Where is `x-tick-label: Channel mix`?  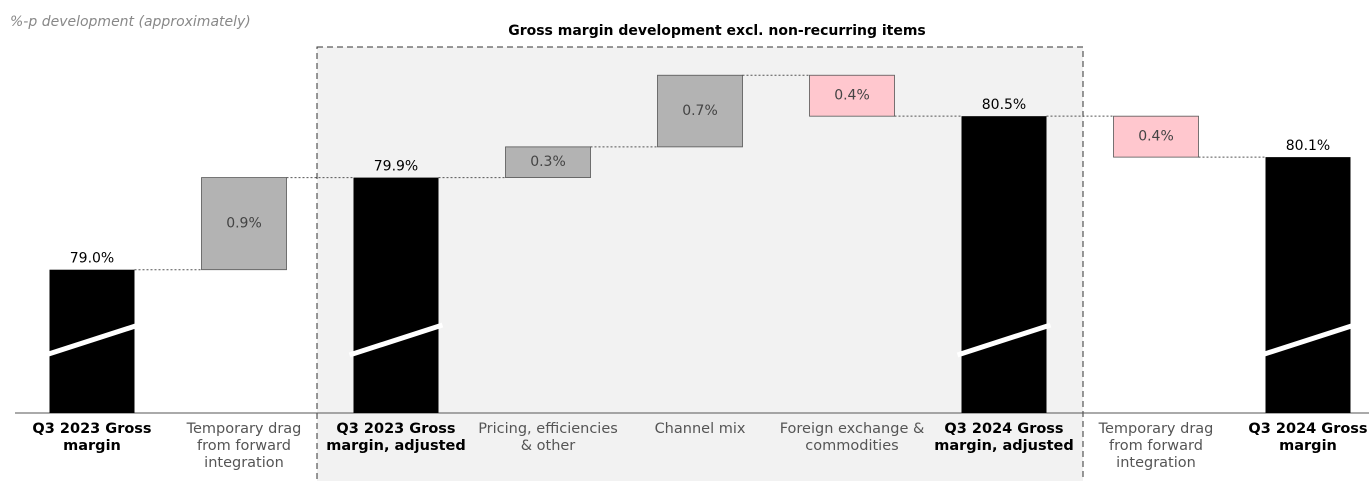
x-tick-label: Channel mix is located at coordinates (700, 429).